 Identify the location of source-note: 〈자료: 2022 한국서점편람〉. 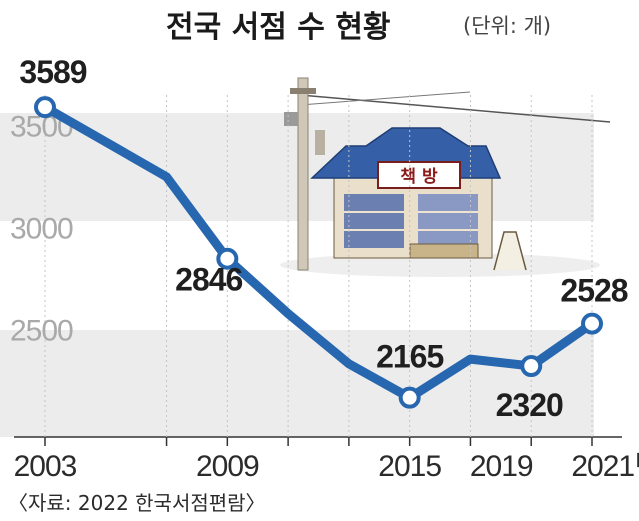
(137, 503).